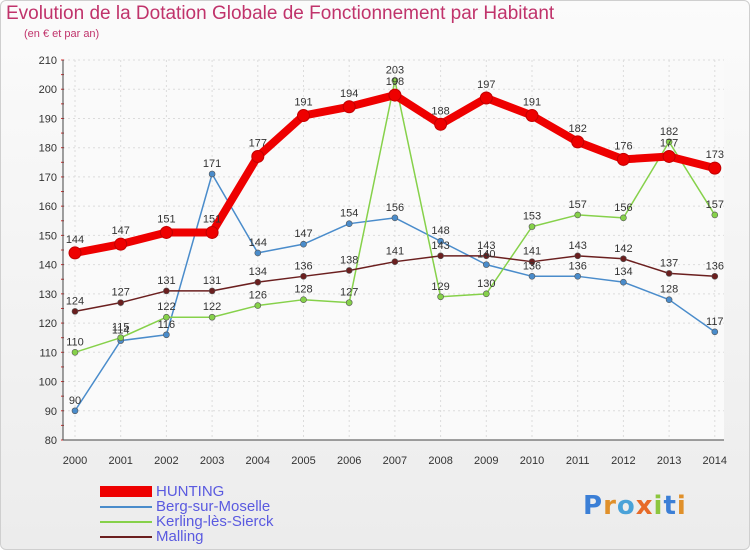 The width and height of the screenshot is (750, 550). I want to click on y-tick-label: 150, so click(48, 236).